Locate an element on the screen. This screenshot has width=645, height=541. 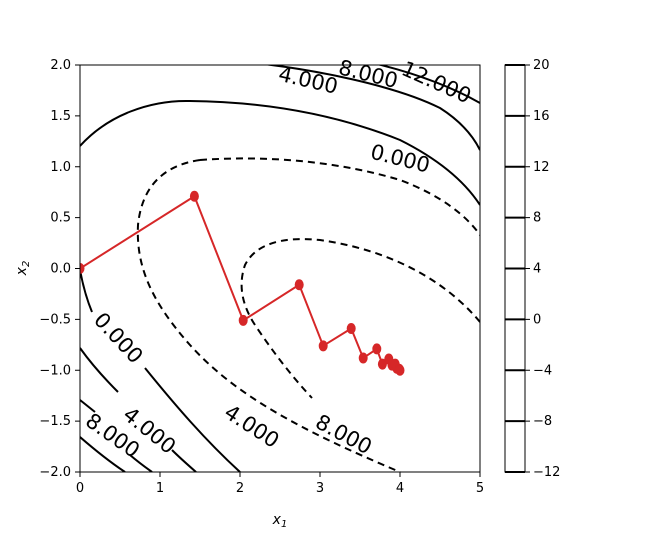
y-tick-label: 0.5 is located at coordinates (60, 218).